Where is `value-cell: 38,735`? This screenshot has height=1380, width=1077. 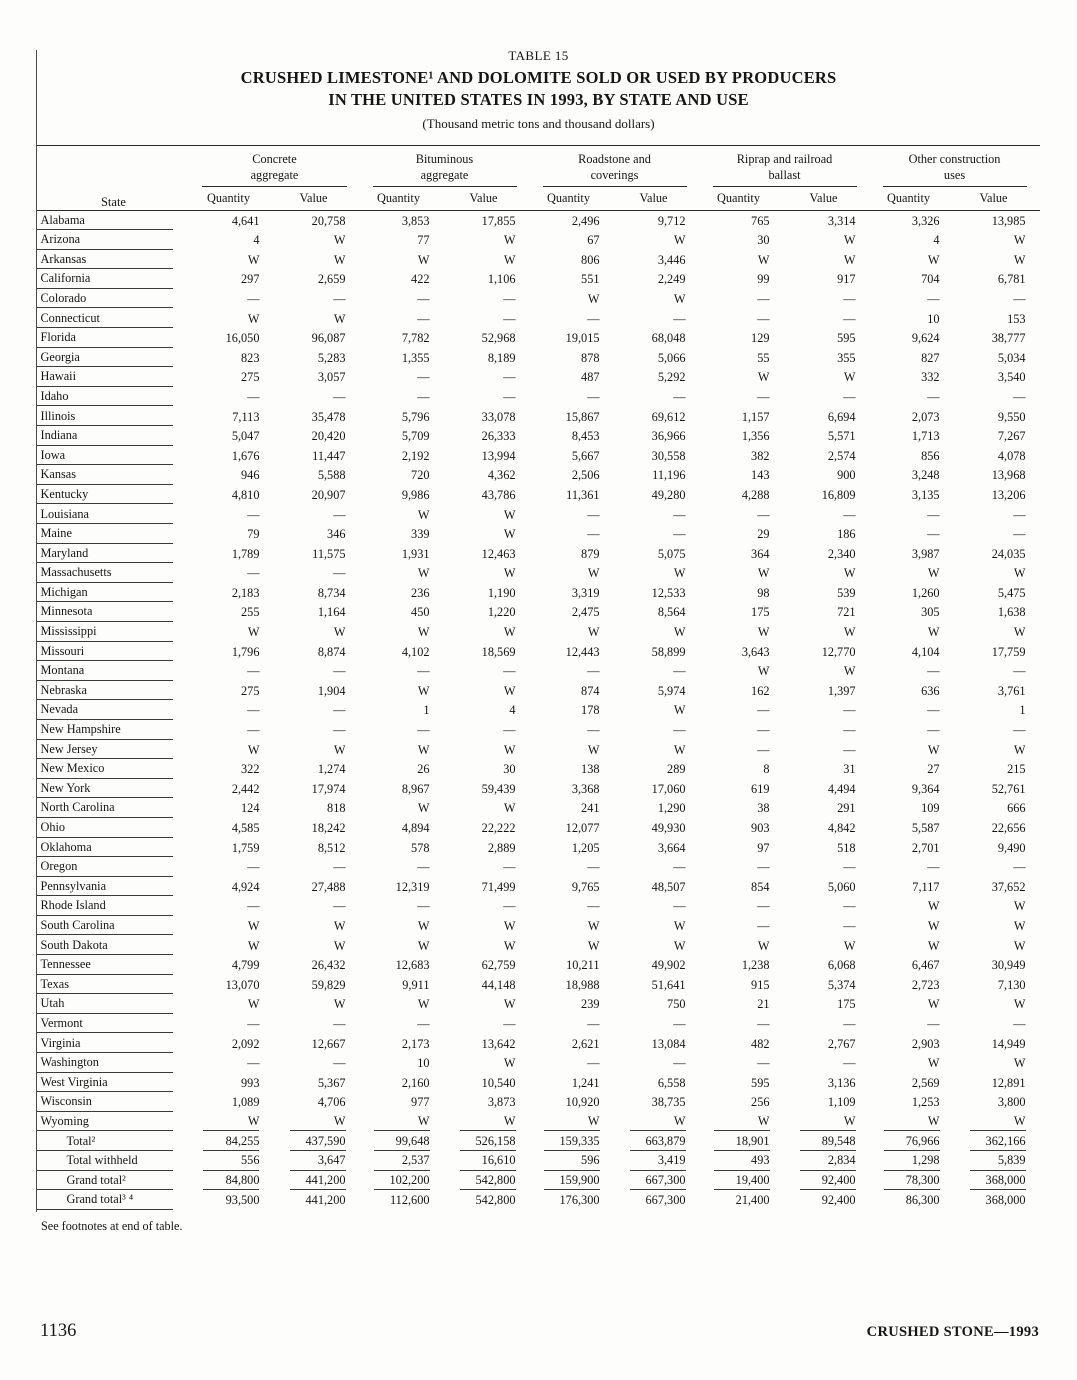 value-cell: 38,735 is located at coordinates (668, 1102).